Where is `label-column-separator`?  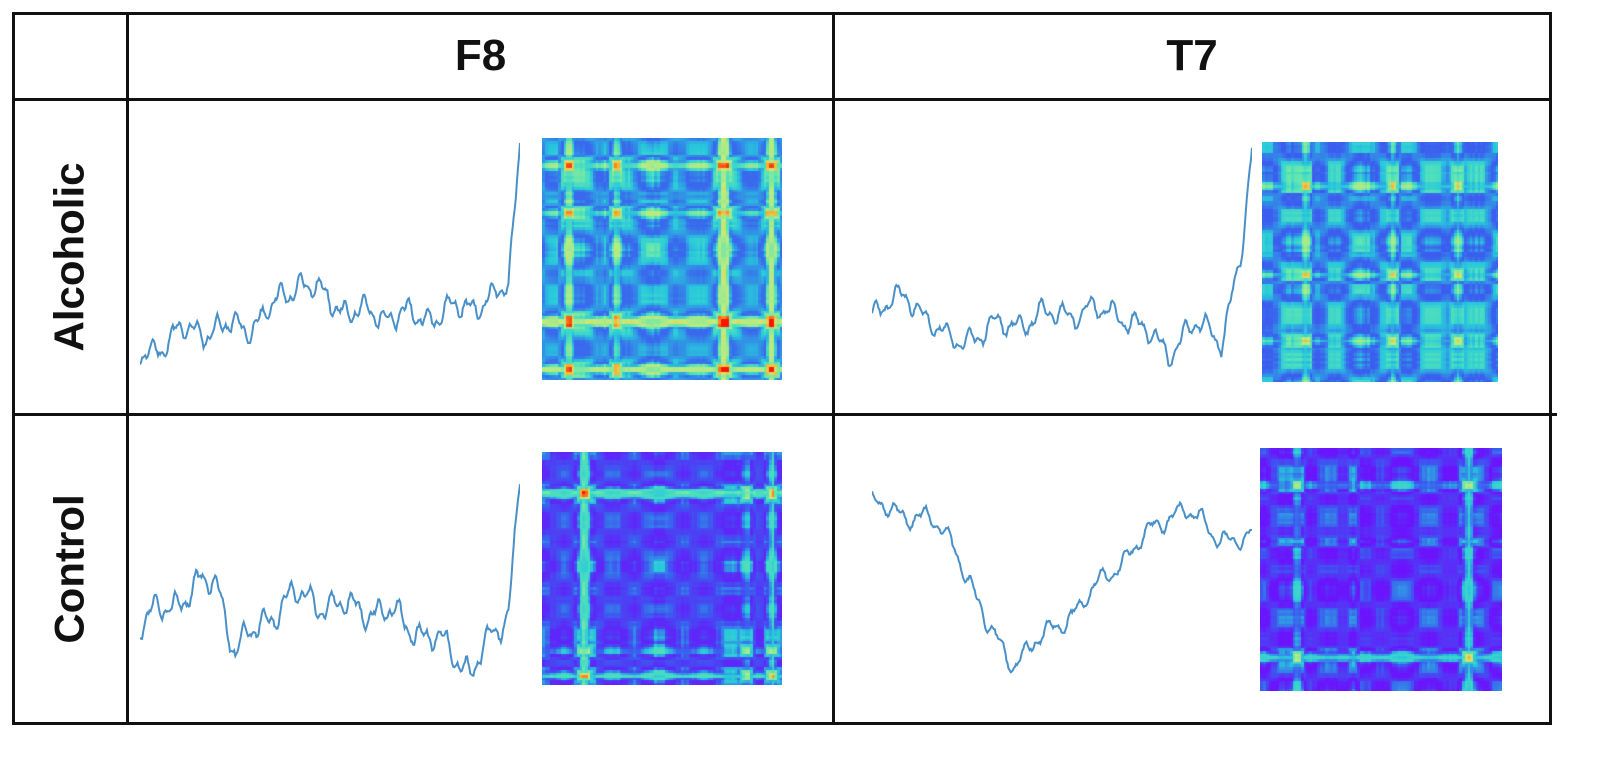 label-column-separator is located at coordinates (127, 368).